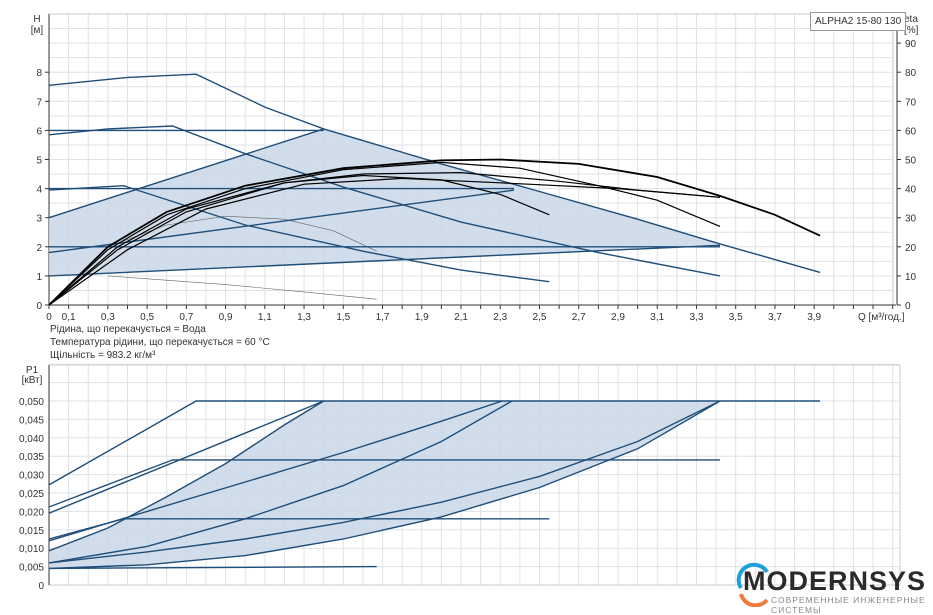  What do you see at coordinates (39, 161) in the screenshot?
I see `y-tick-label: 5` at bounding box center [39, 161].